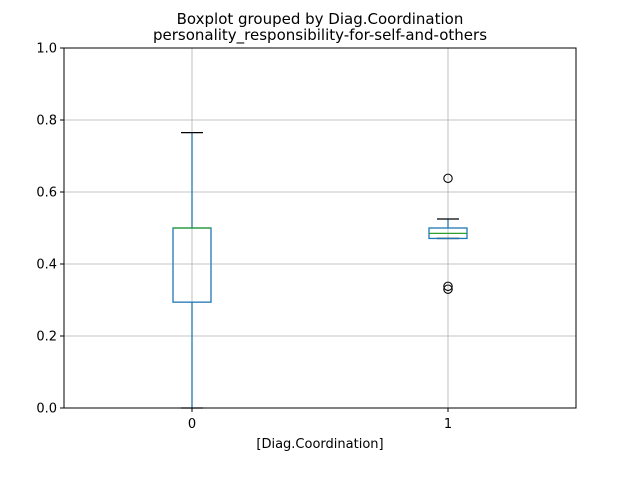 The image size is (640, 480). Describe the element at coordinates (46, 49) in the screenshot. I see `y-tick-label: 1.0` at that location.